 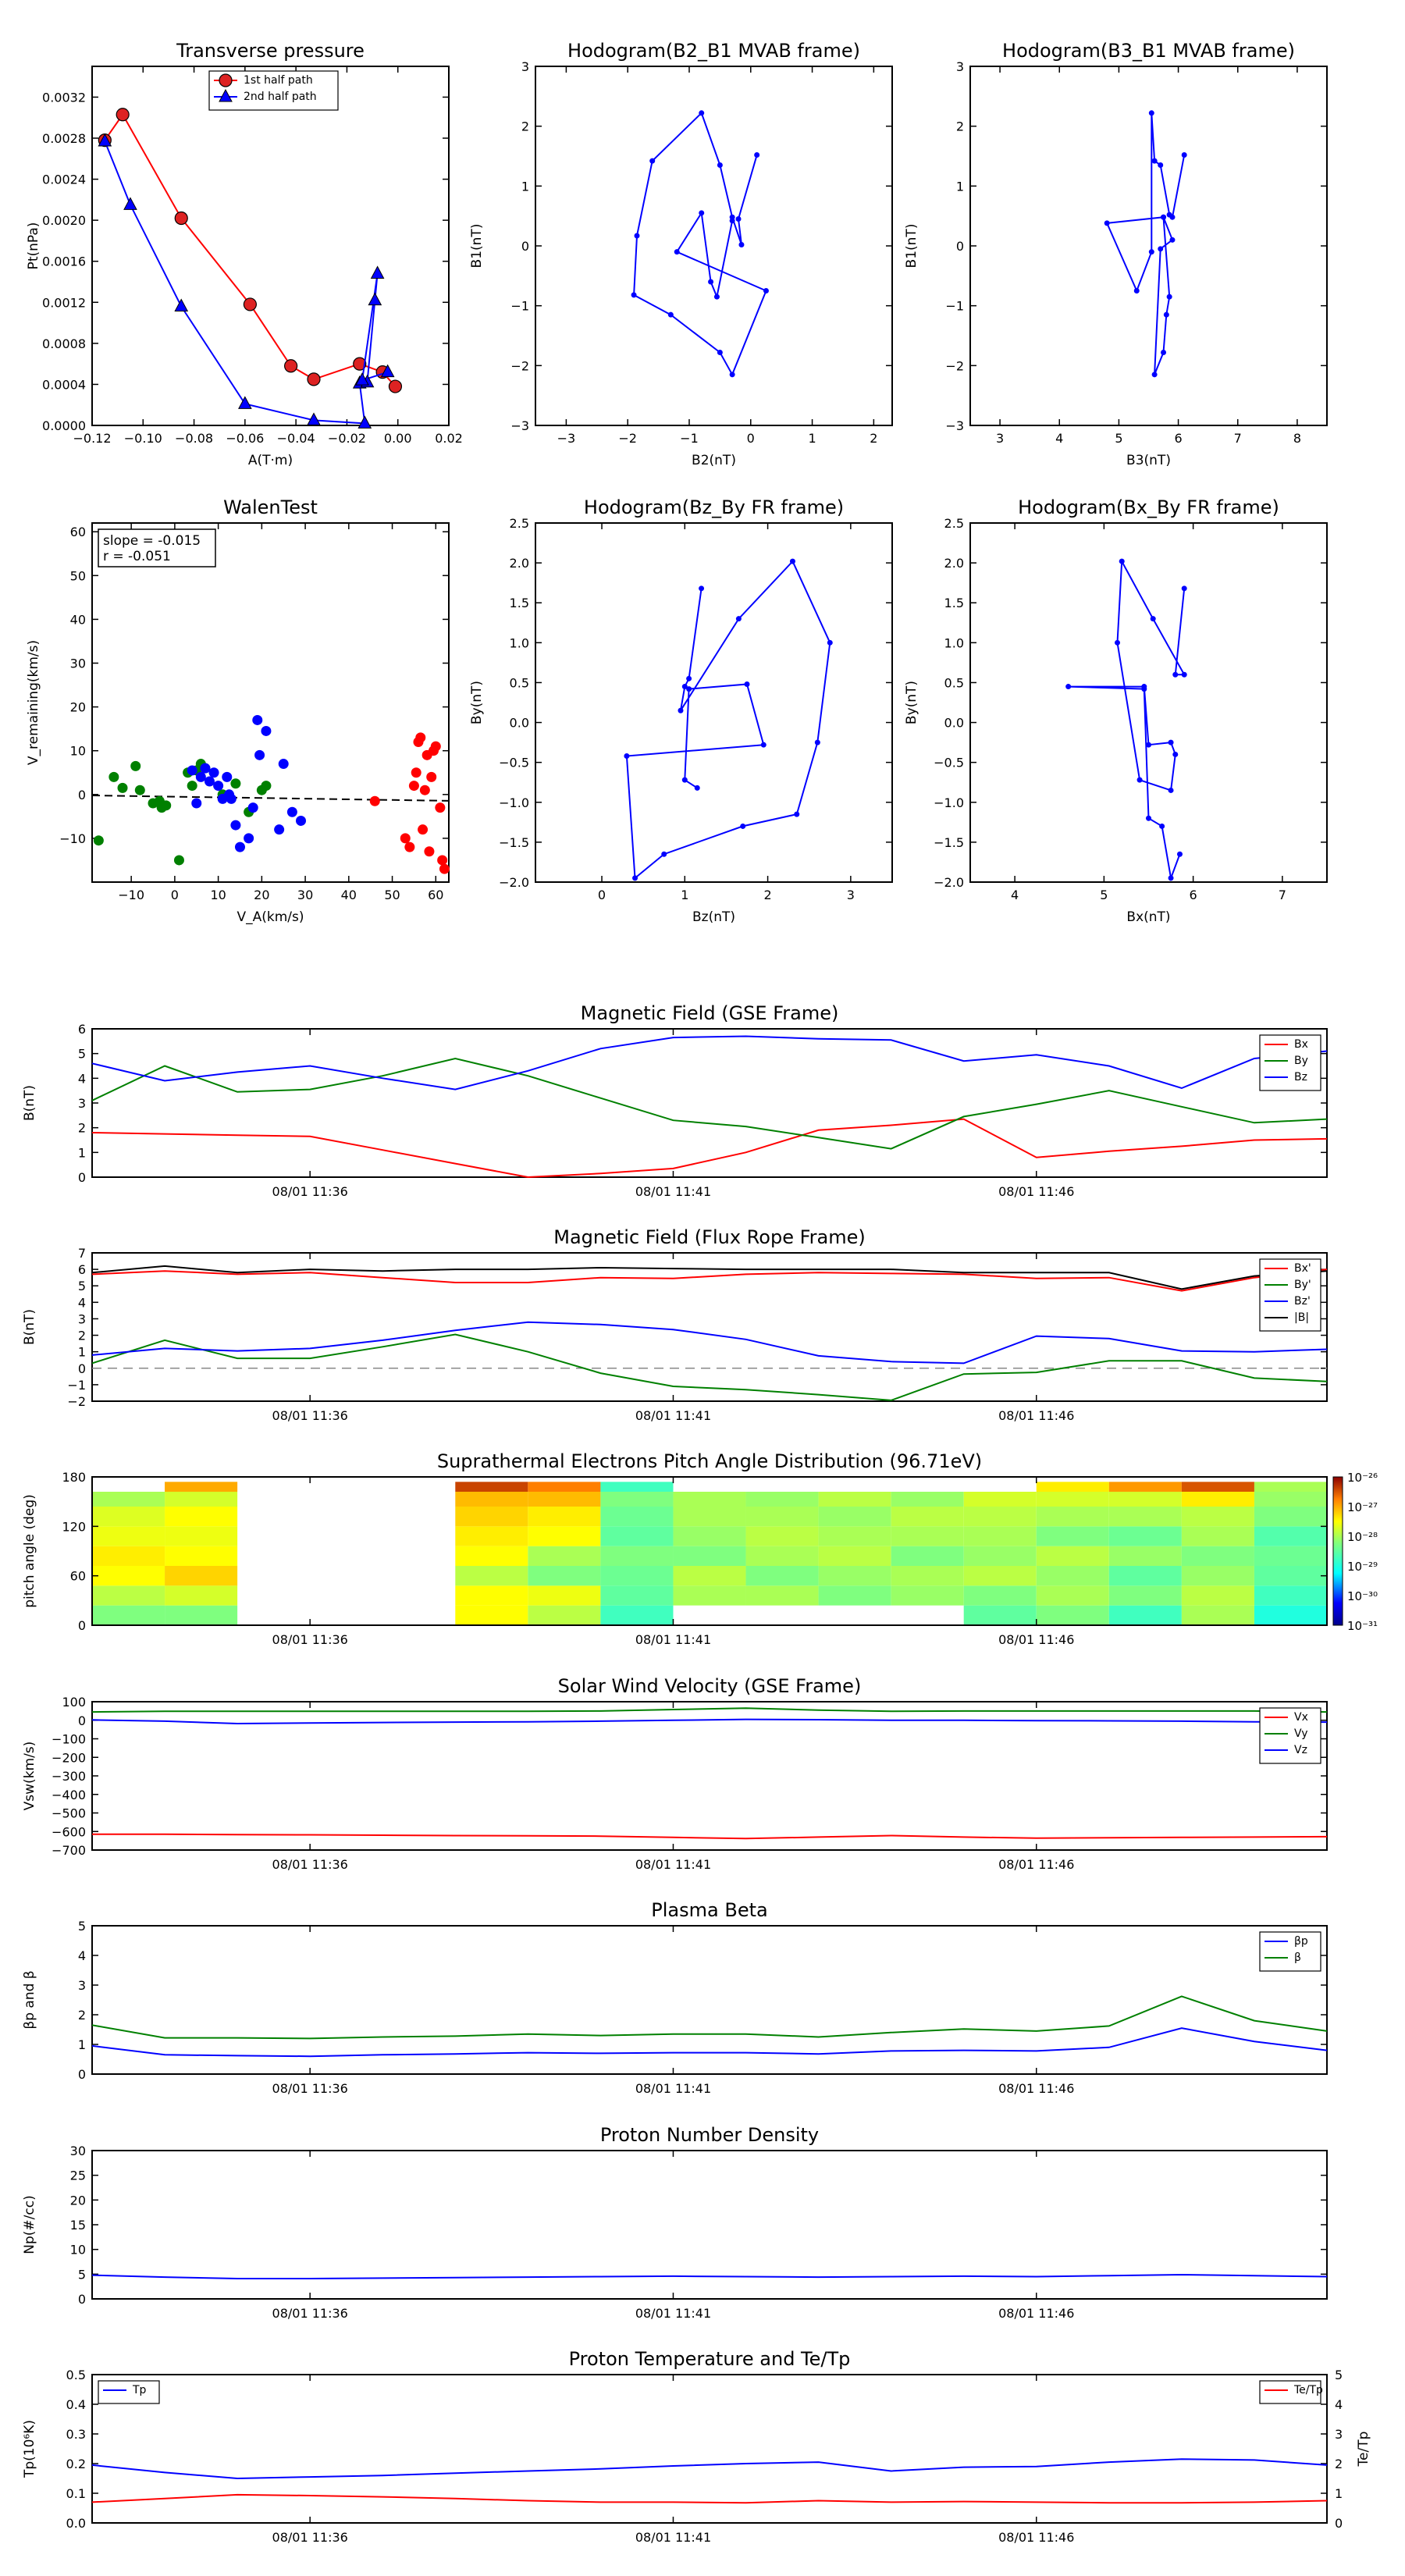 I want to click on y-tick-label: 20, so click(x=78, y=2200).